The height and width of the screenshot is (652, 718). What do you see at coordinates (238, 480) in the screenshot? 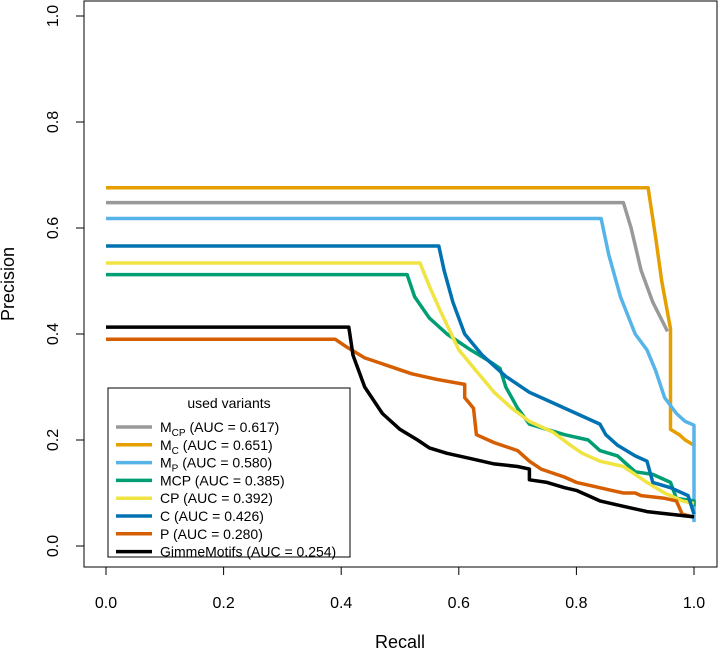
I see `legend-entry-auc: (AUC = 0.385)` at bounding box center [238, 480].